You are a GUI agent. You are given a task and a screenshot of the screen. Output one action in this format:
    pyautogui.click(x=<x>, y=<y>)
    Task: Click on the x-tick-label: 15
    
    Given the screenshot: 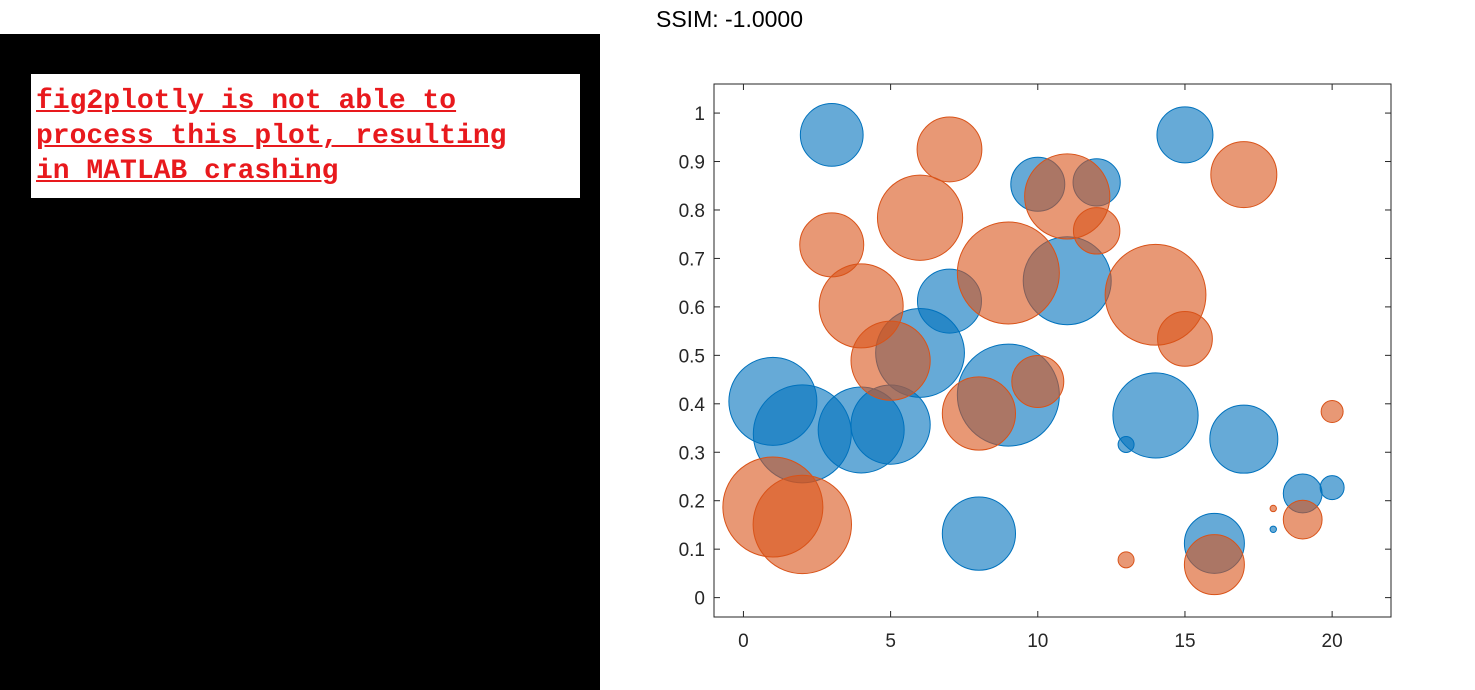 What is the action you would take?
    pyautogui.click(x=1184, y=641)
    